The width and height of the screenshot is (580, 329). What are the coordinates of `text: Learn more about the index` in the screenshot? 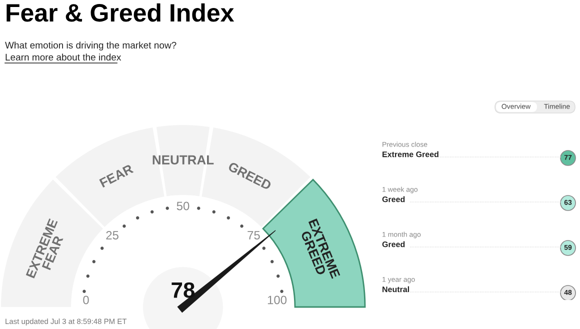 It's located at (64, 57).